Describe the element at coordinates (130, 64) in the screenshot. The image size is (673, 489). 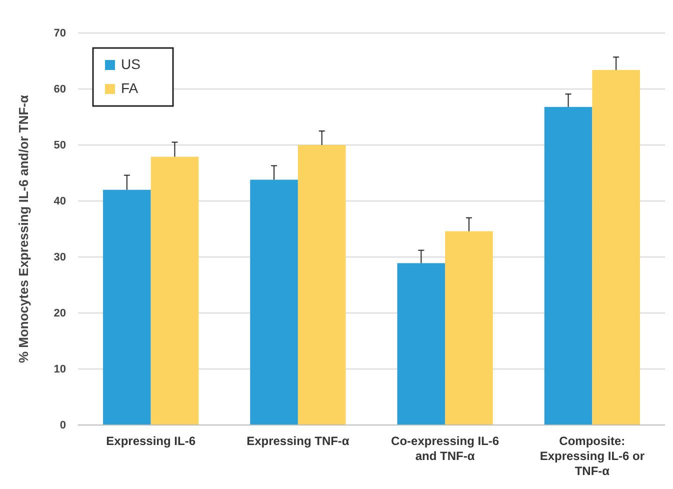
I see `legend-label: US` at that location.